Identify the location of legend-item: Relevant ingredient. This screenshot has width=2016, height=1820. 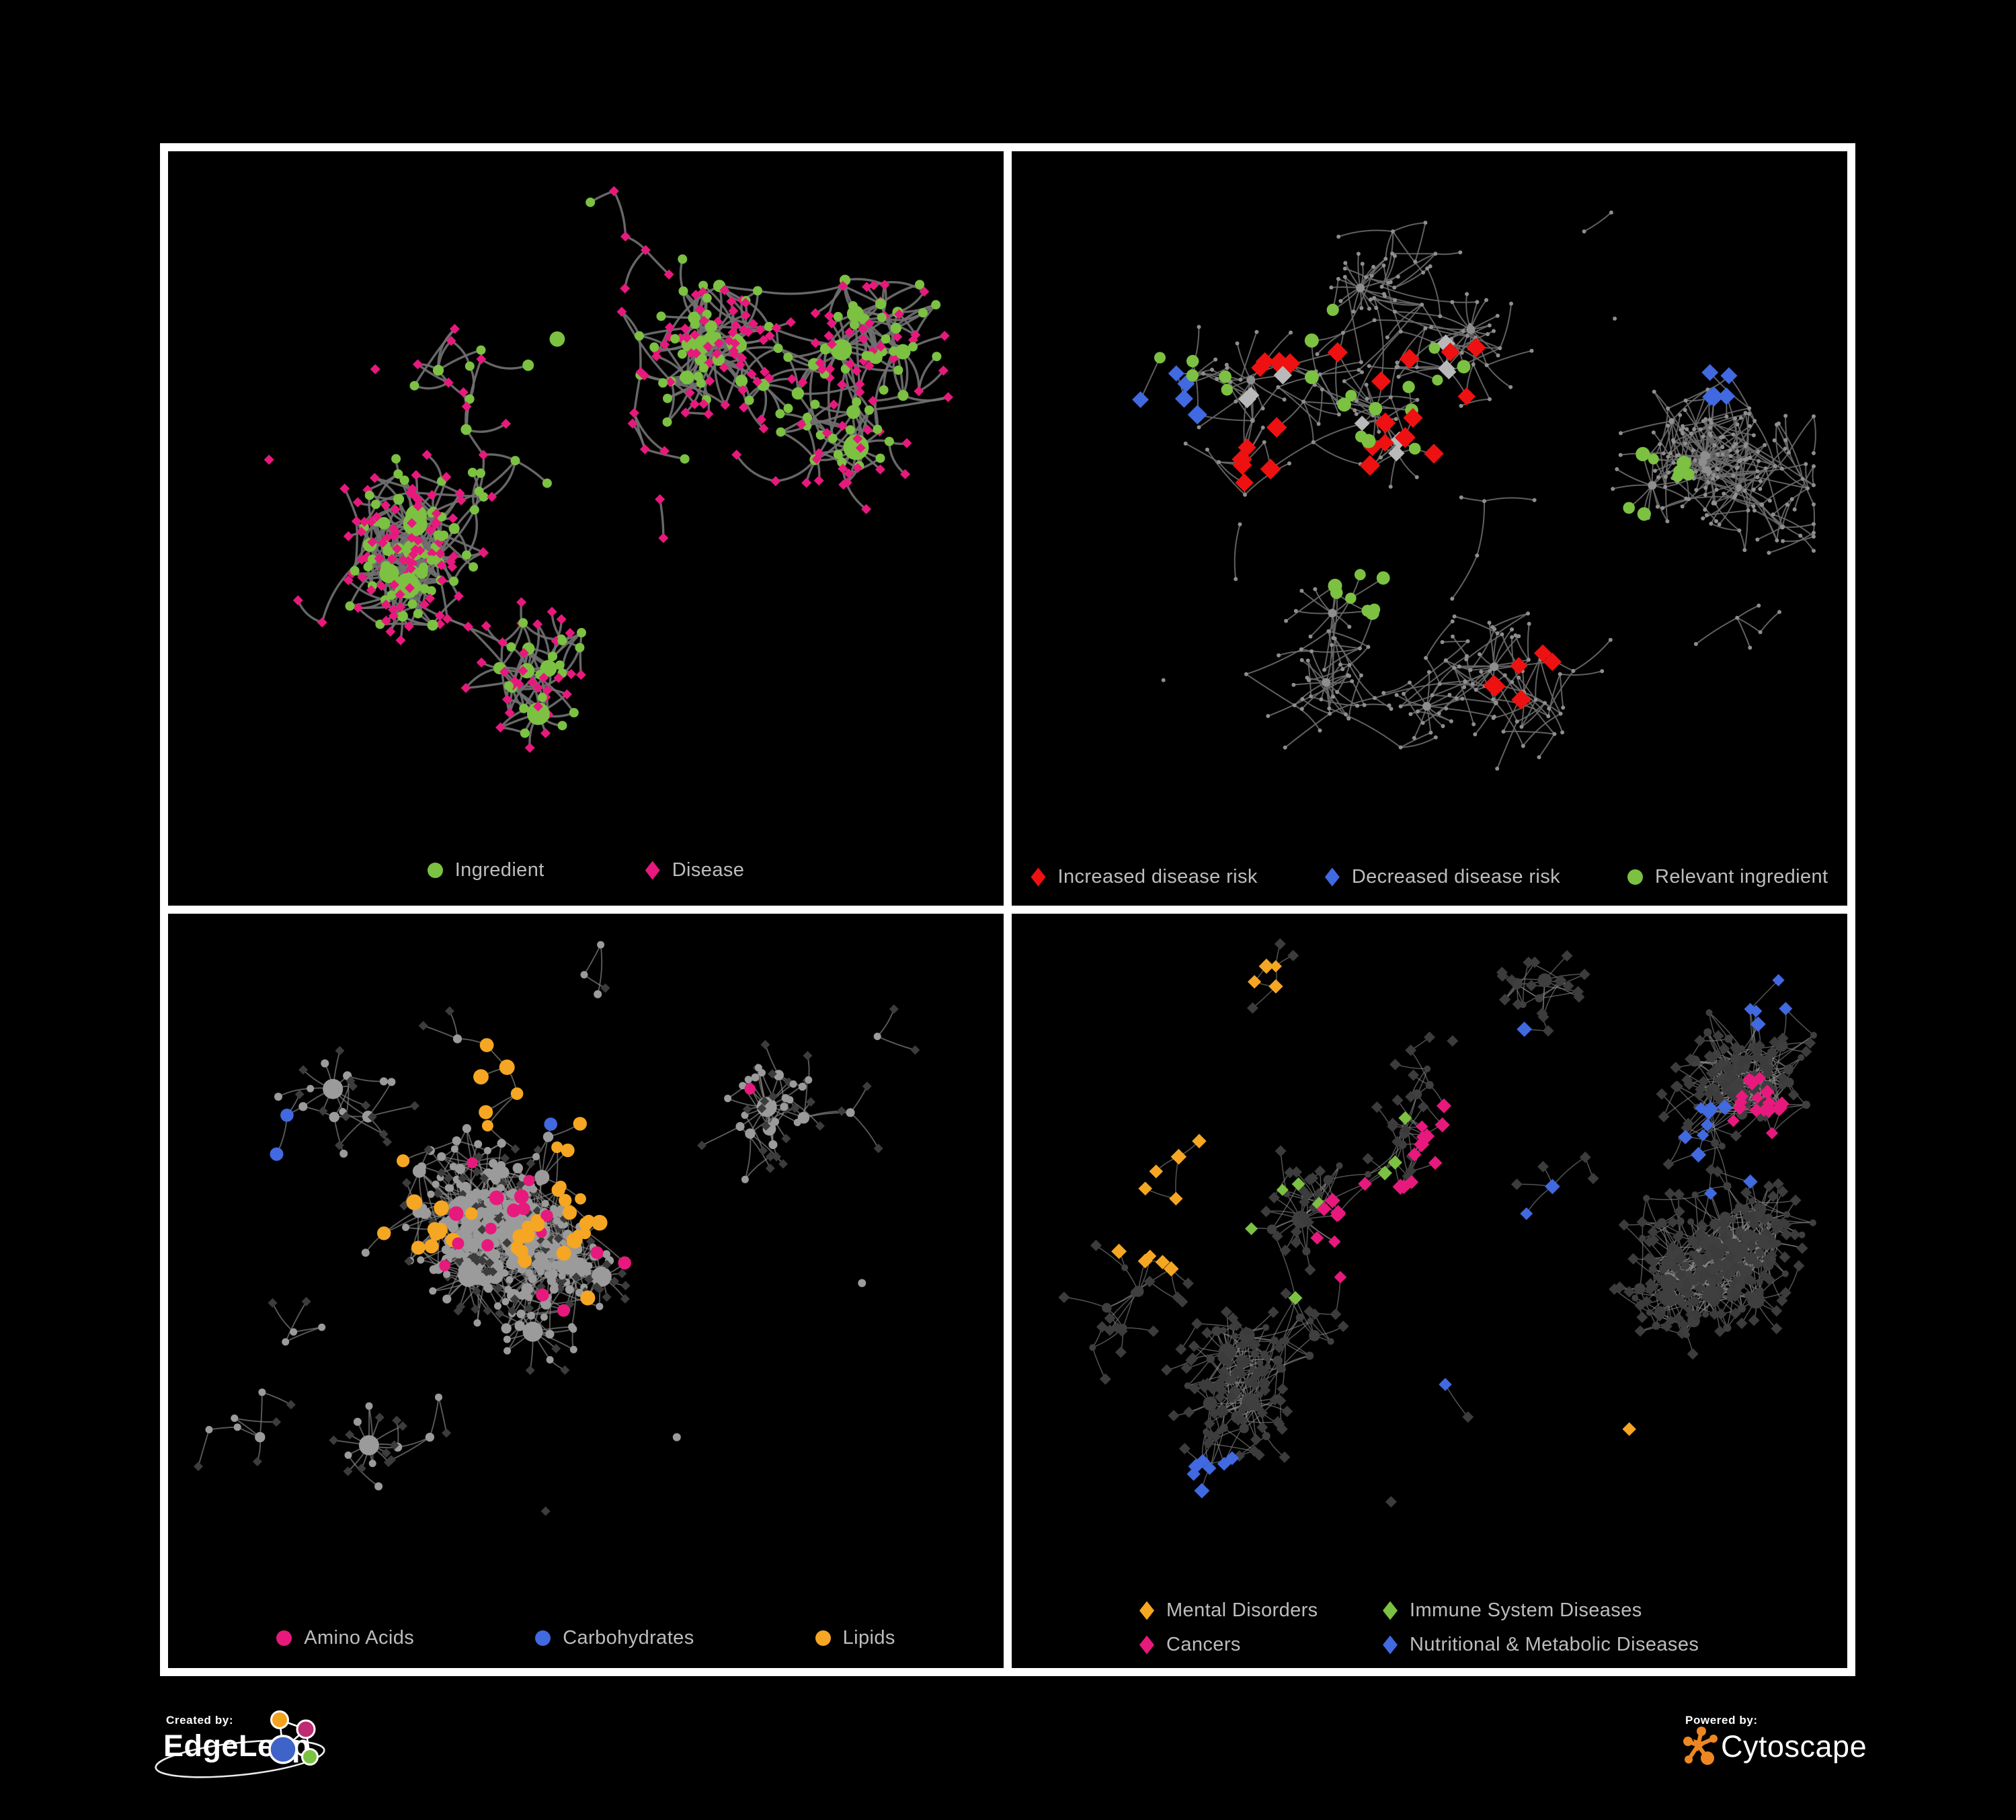
(1727, 877).